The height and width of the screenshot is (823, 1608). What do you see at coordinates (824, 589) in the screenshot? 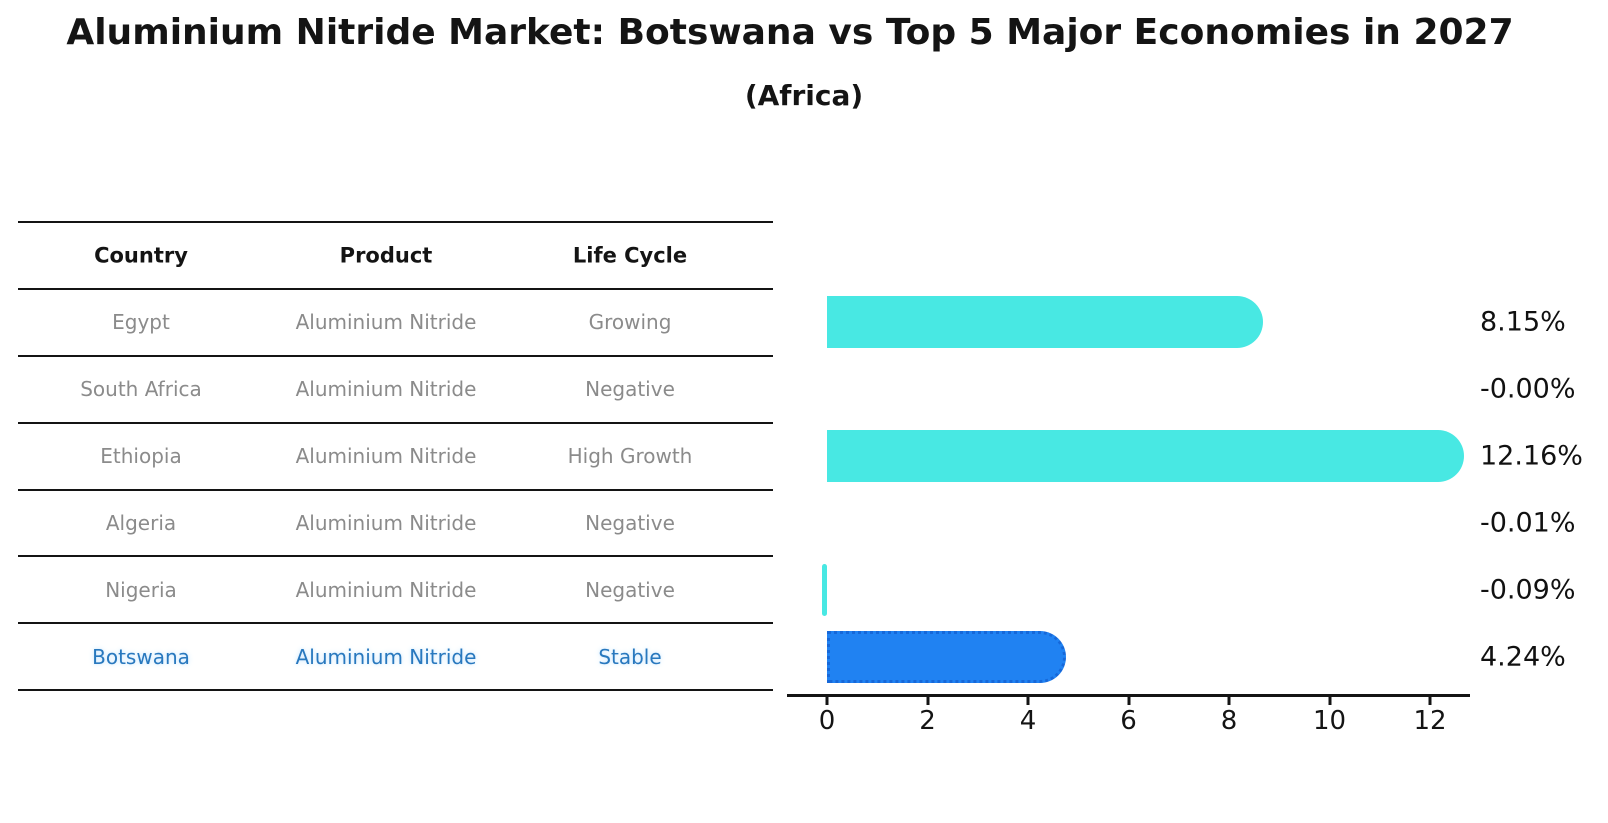
I see `negative-bar` at bounding box center [824, 589].